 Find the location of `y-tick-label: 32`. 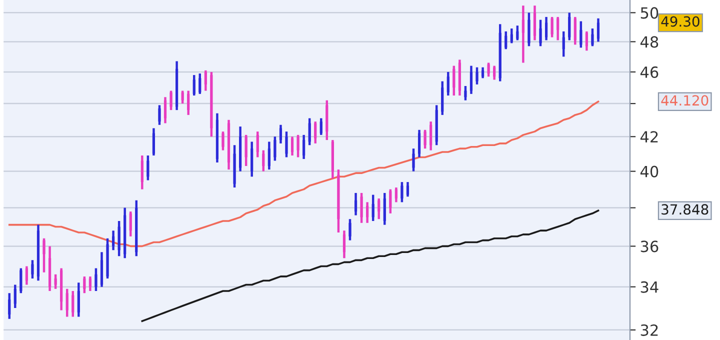

y-tick-label: 32 is located at coordinates (649, 330).